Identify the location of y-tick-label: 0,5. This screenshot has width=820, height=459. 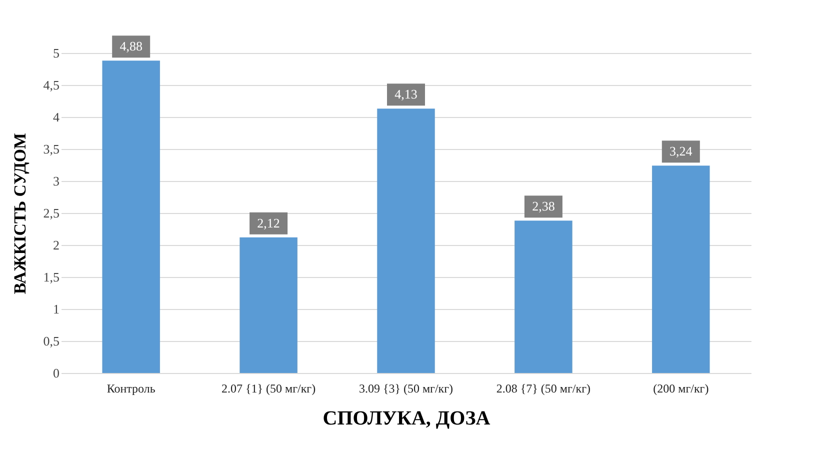
(51, 341).